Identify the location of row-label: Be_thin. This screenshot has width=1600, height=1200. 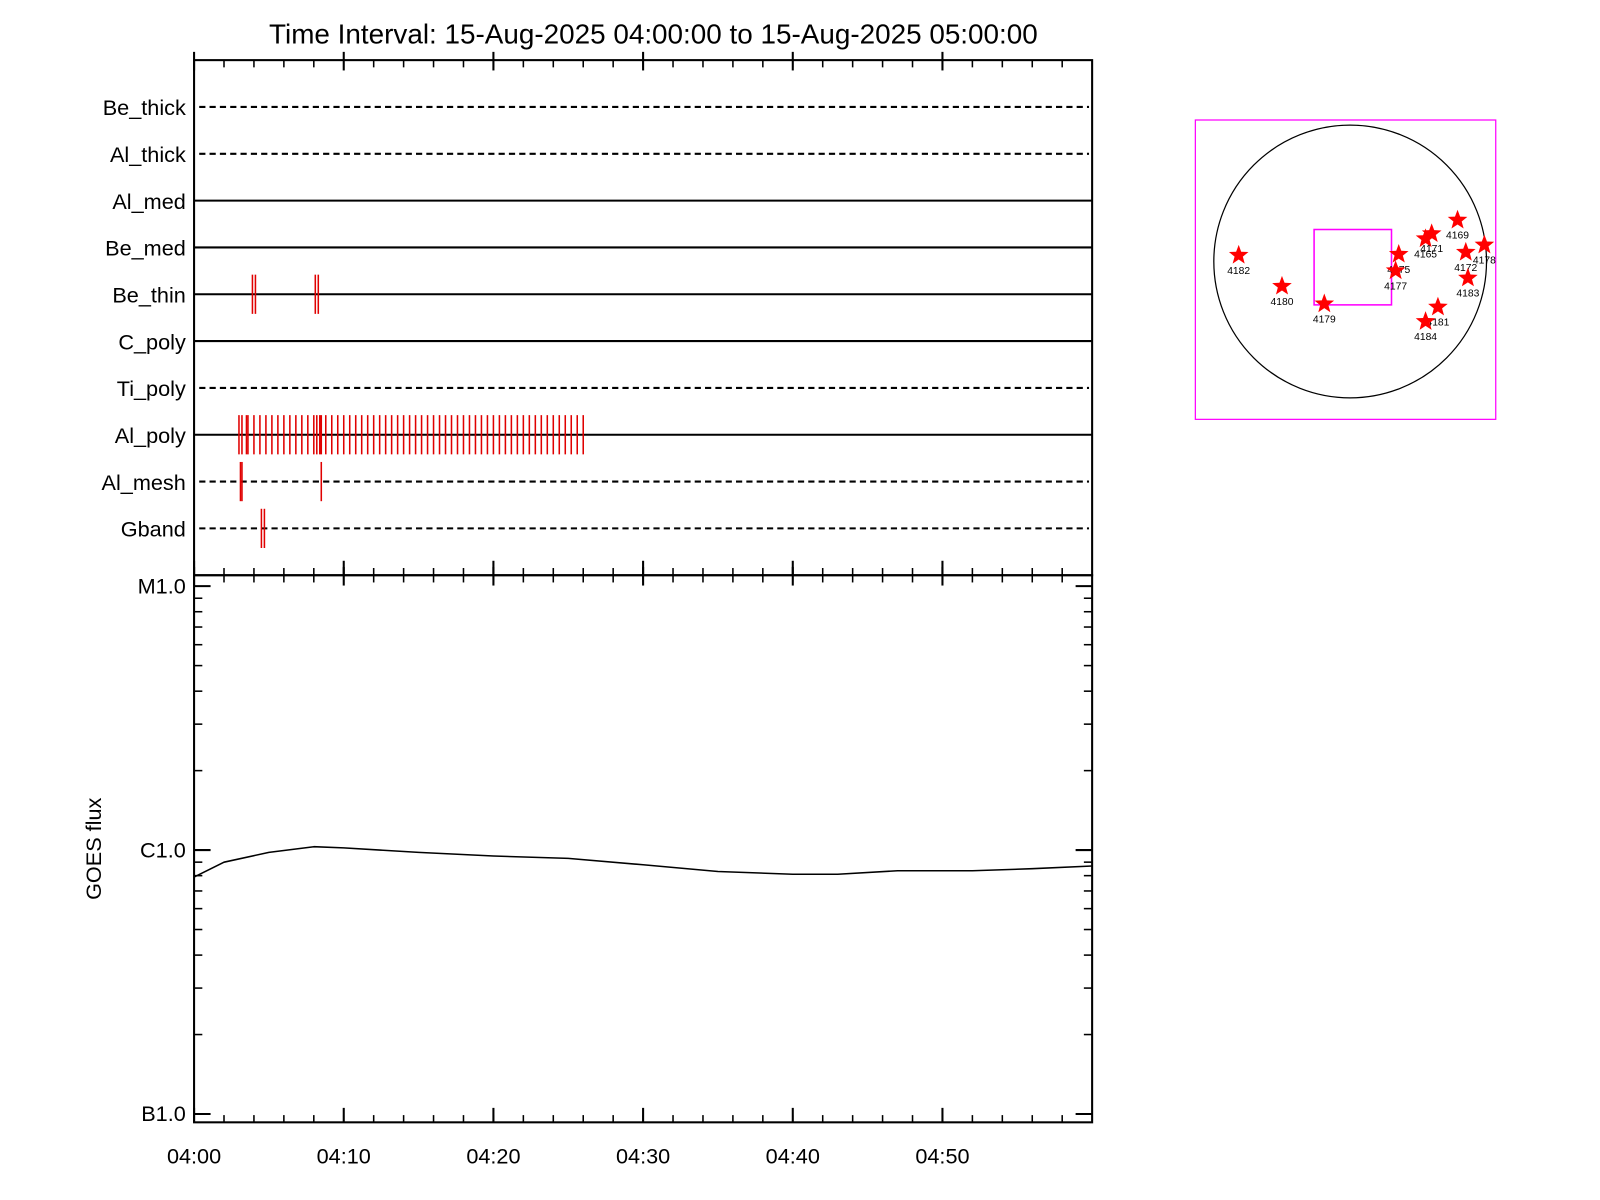
(148, 295).